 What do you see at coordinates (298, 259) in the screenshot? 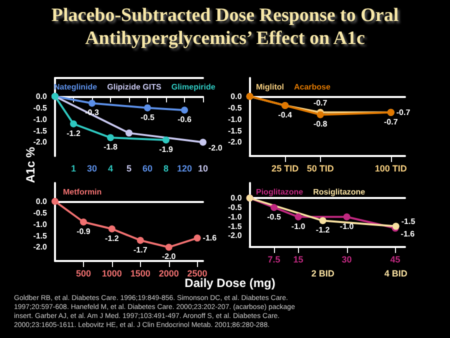
I see `x-tick-label: 15` at bounding box center [298, 259].